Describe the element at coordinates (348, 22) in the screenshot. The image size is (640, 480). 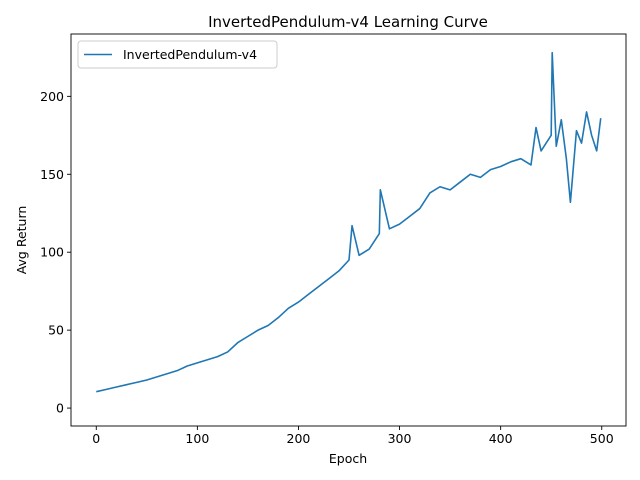
I see `chart-title: InvertedPendulum-v4 Learning Curve` at that location.